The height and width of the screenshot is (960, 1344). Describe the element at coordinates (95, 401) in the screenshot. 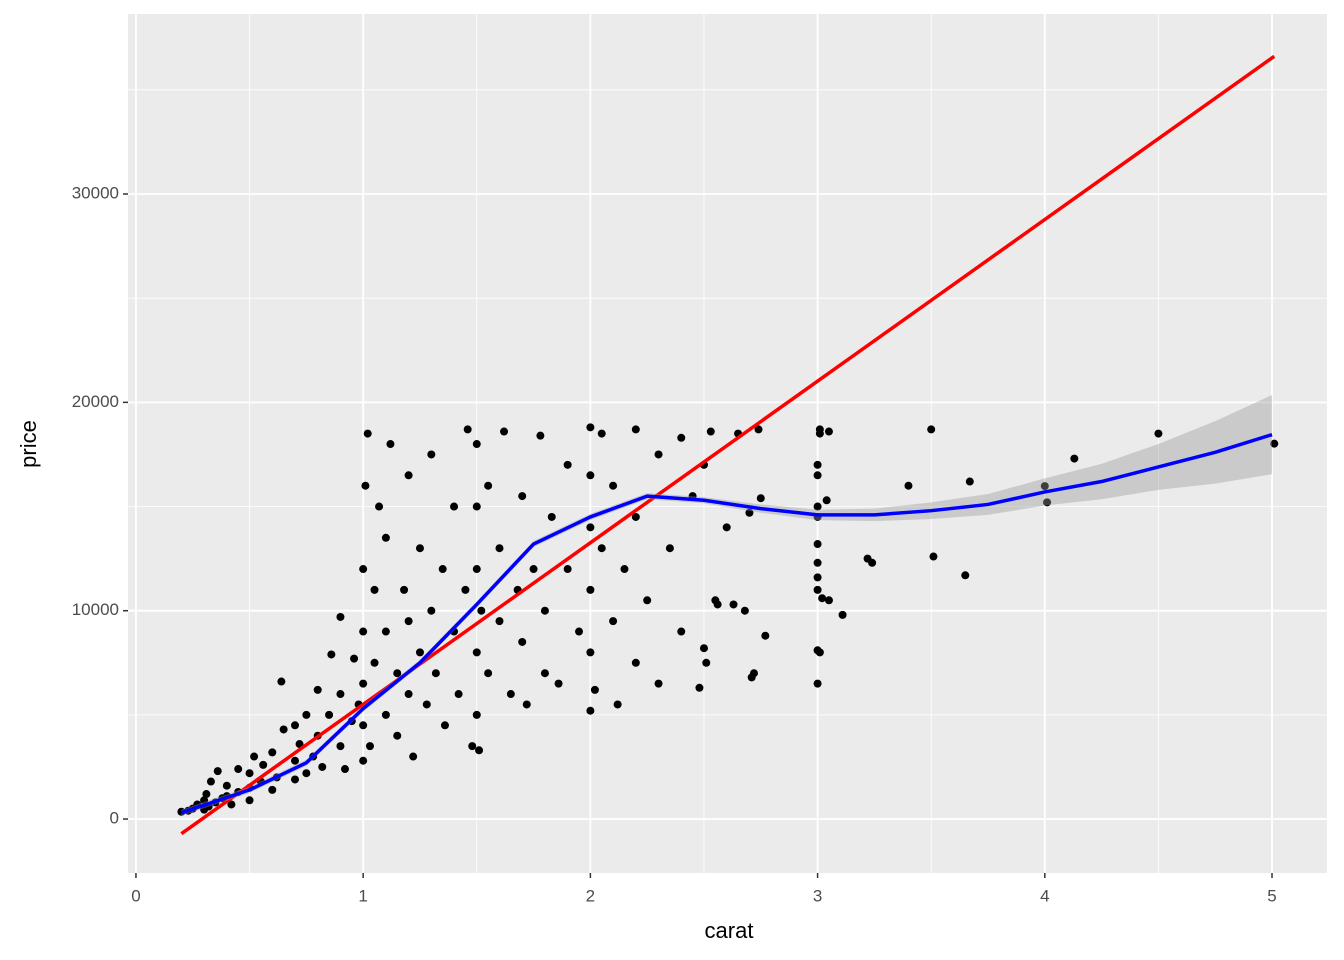

I see `y-tick-label: 20000` at that location.